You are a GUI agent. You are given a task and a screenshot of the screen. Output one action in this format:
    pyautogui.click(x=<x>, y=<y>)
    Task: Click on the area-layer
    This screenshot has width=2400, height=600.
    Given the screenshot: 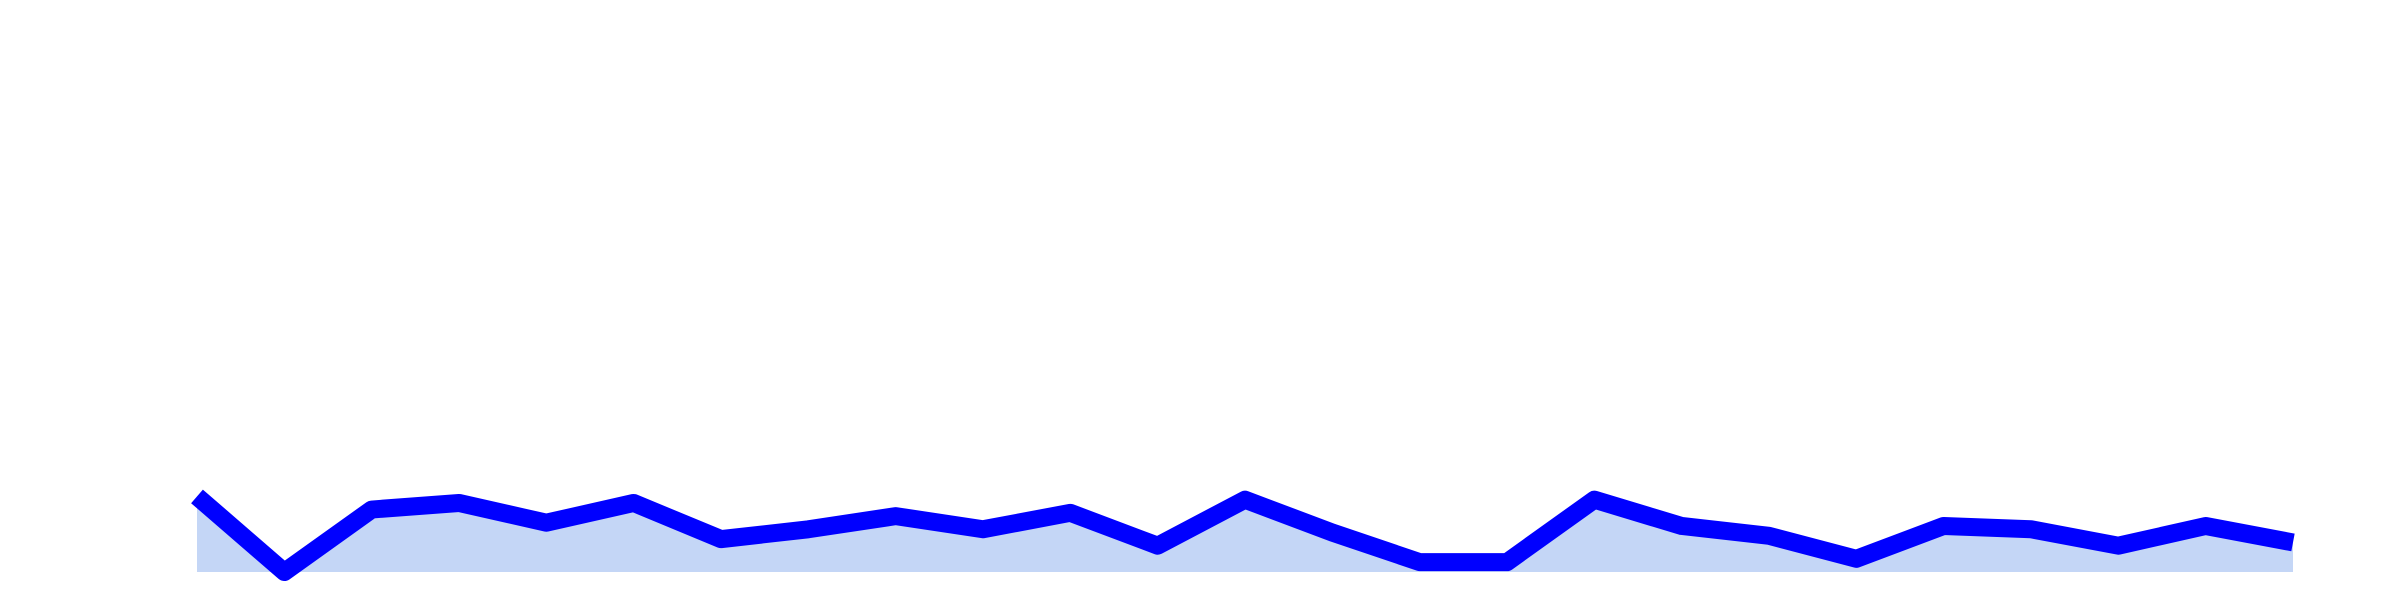 What is the action you would take?
    pyautogui.click(x=1245, y=534)
    